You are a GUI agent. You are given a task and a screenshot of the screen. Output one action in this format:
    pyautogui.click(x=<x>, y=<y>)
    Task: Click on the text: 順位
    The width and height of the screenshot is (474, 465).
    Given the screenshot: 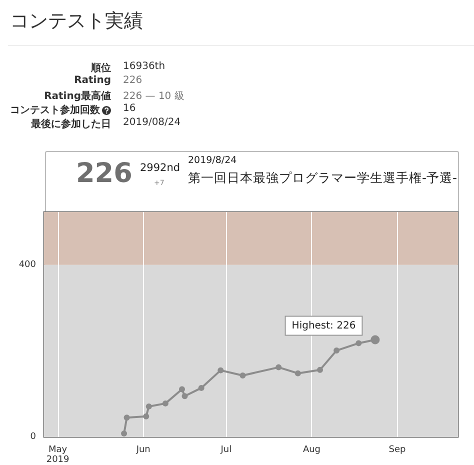 What is the action you would take?
    pyautogui.click(x=101, y=68)
    